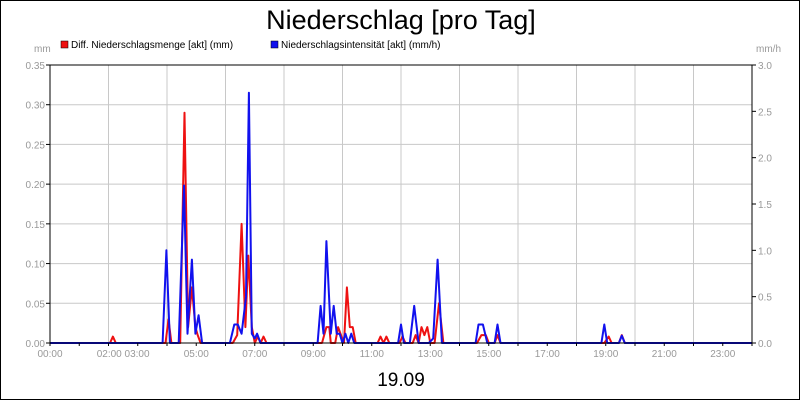  Describe the element at coordinates (664, 354) in the screenshot. I see `x-tick-label: 21:00` at that location.